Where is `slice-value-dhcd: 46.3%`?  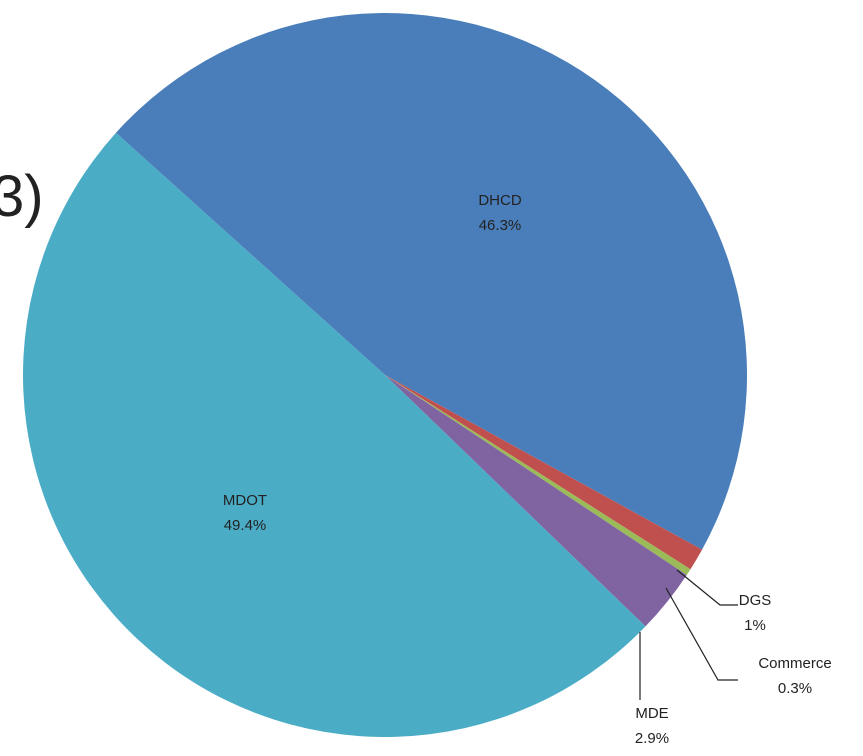 slice-value-dhcd: 46.3% is located at coordinates (500, 225).